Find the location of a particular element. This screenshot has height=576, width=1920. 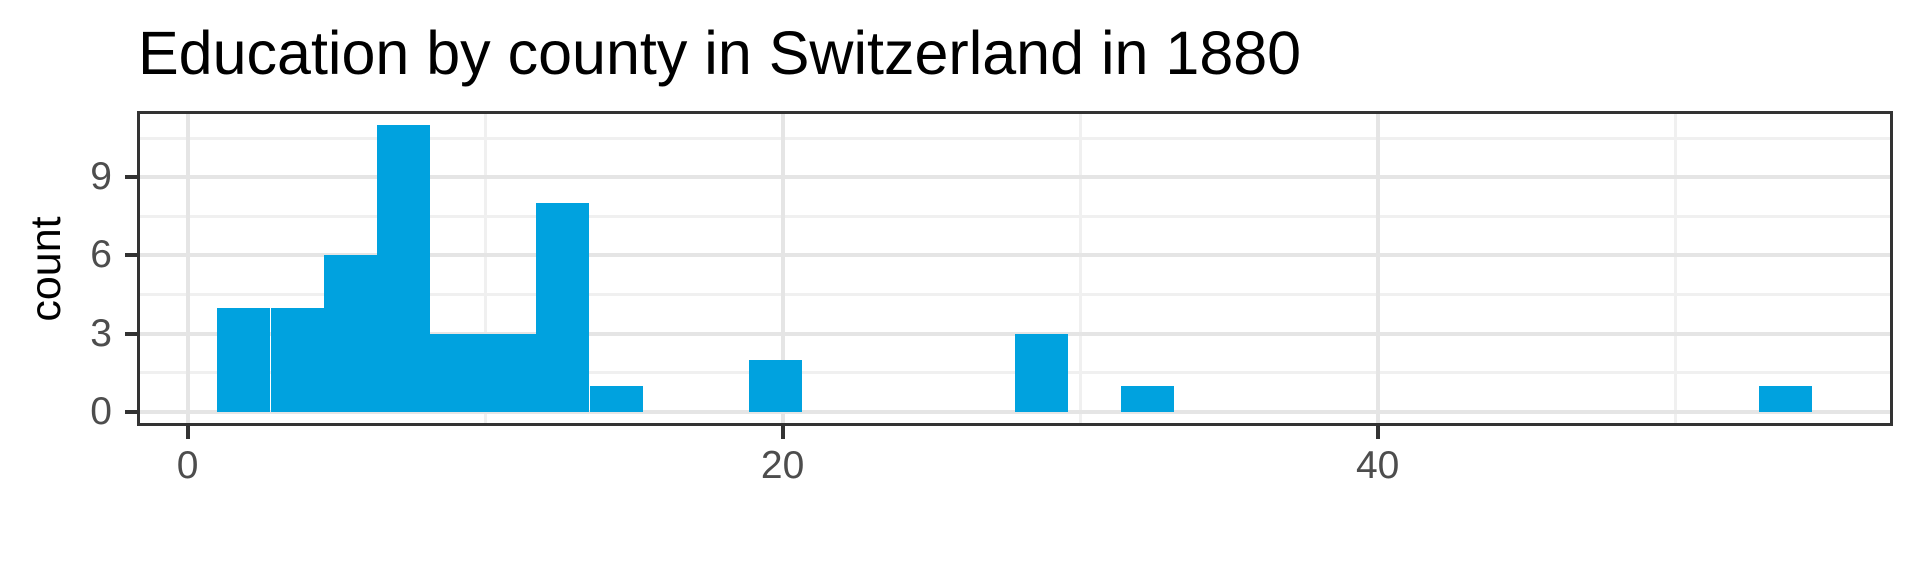

y-axis-tick-label: 9 is located at coordinates (101, 177).